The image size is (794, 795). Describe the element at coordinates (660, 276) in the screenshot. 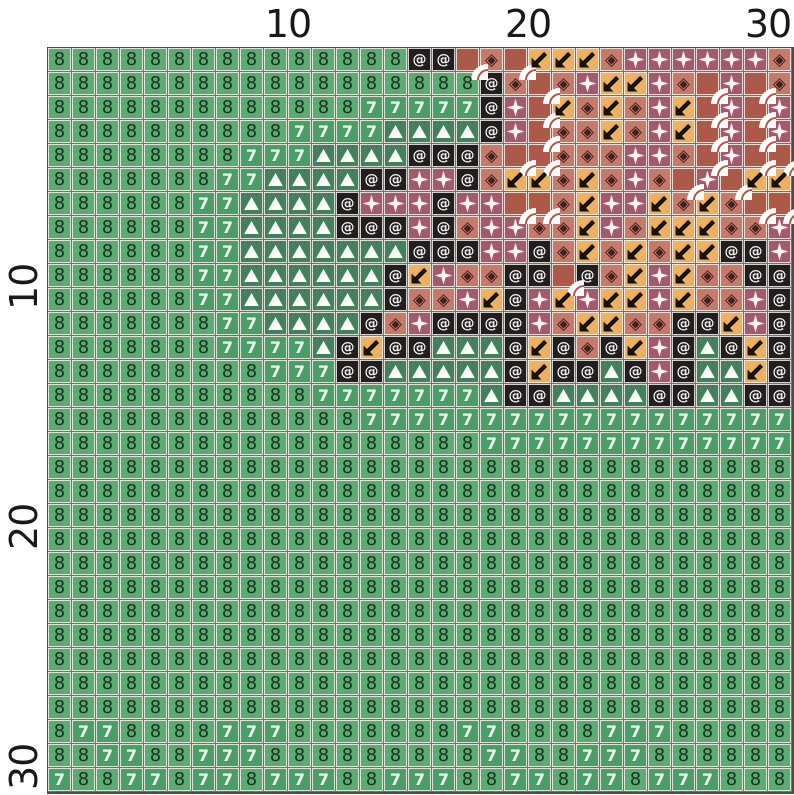

I see `stitch-cell-four-point-star-on-rose` at that location.